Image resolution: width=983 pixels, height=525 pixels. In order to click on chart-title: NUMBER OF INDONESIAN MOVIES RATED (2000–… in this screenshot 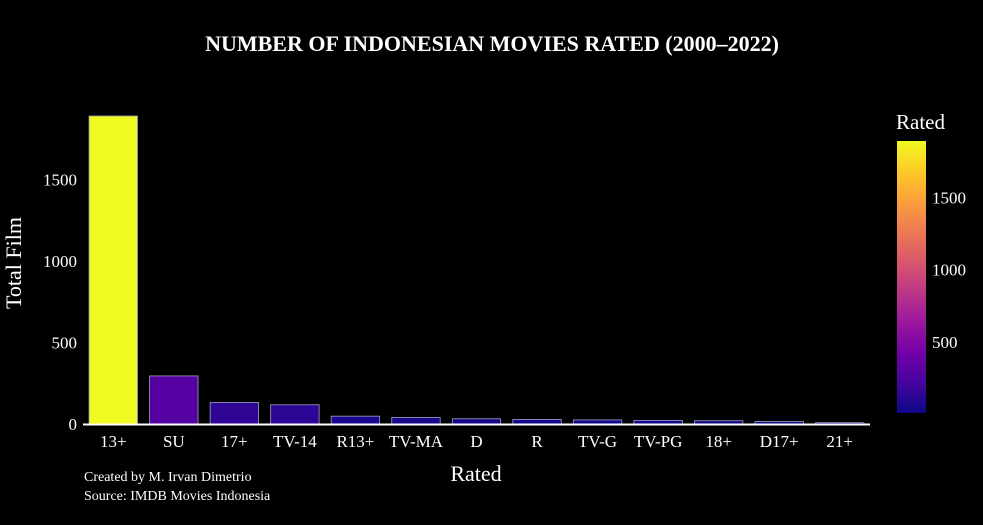, I will do `click(492, 43)`.